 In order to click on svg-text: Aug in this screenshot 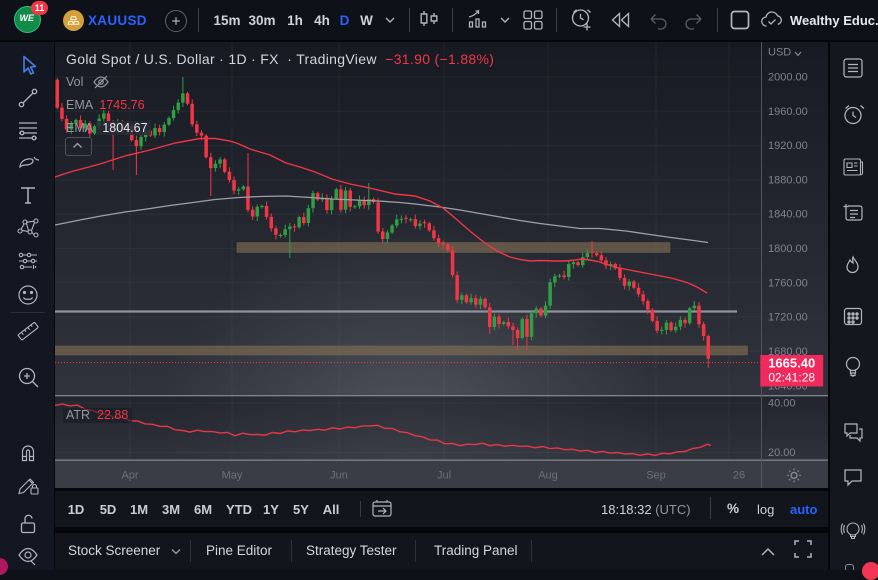, I will do `click(548, 476)`.